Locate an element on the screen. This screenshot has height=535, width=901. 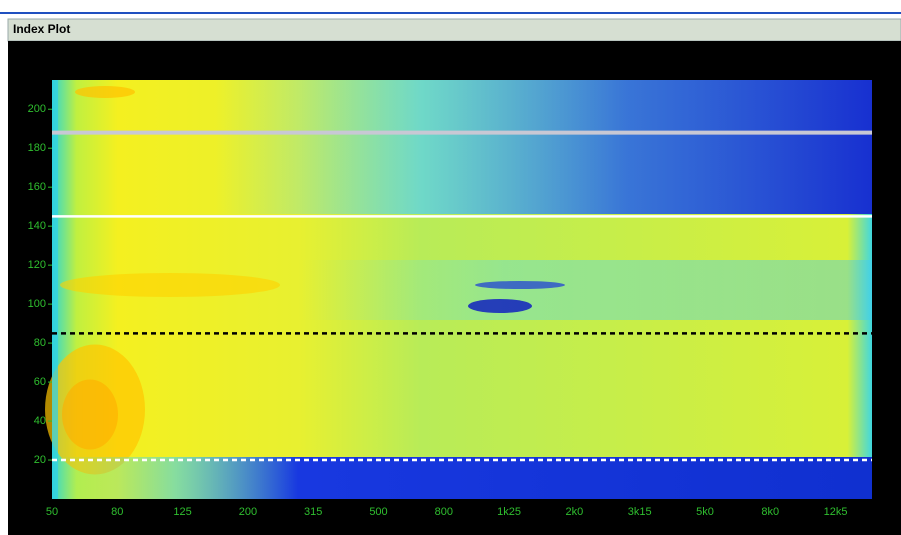
x-tick-label: 500 is located at coordinates (378, 512).